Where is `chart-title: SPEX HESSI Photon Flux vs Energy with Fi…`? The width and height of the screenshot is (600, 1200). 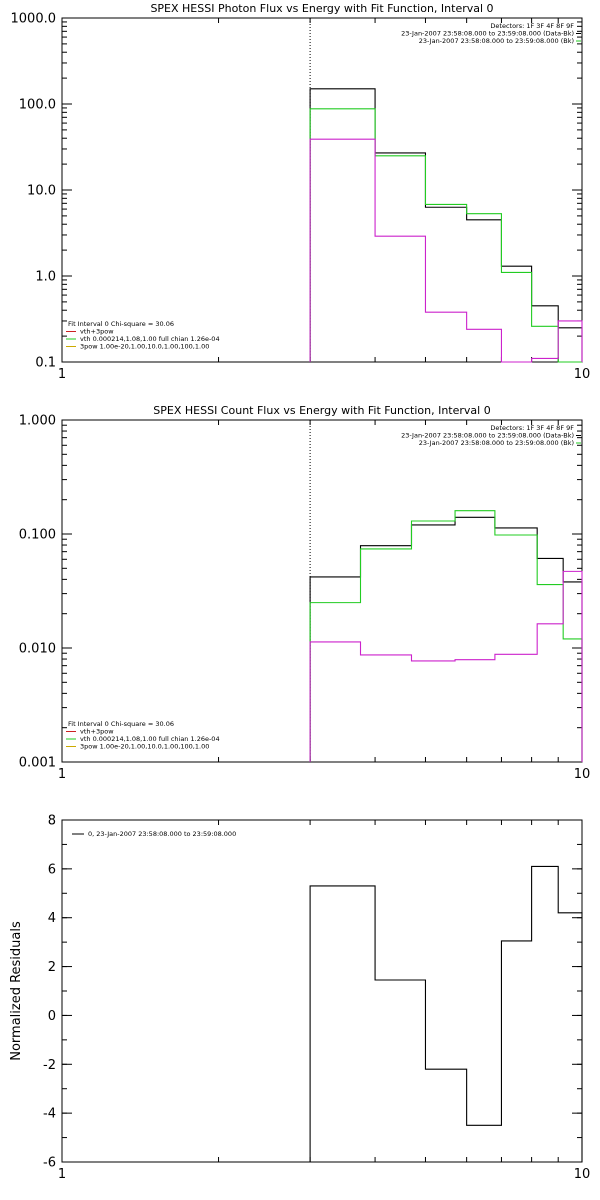 chart-title: SPEX HESSI Photon Flux vs Energy with Fi… is located at coordinates (321, 8).